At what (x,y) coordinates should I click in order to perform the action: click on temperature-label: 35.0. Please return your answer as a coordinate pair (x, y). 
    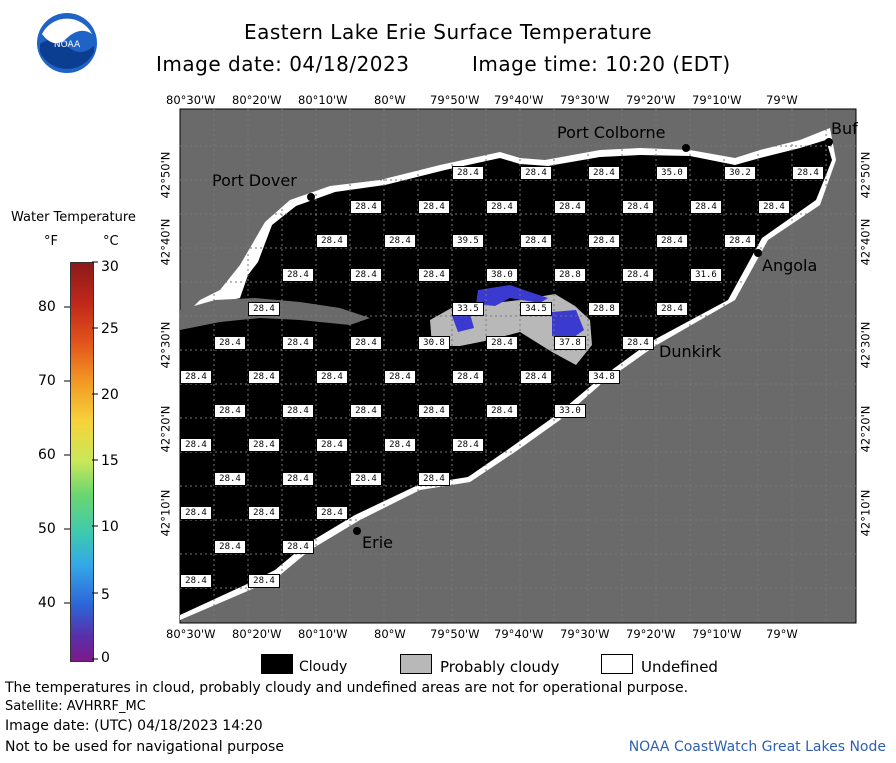
    Looking at the image, I should click on (672, 173).